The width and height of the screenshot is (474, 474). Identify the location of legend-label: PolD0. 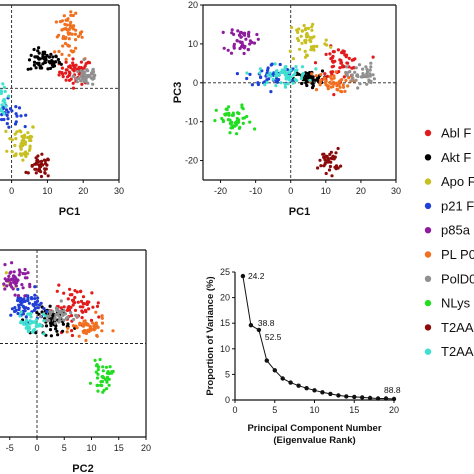
(457, 278).